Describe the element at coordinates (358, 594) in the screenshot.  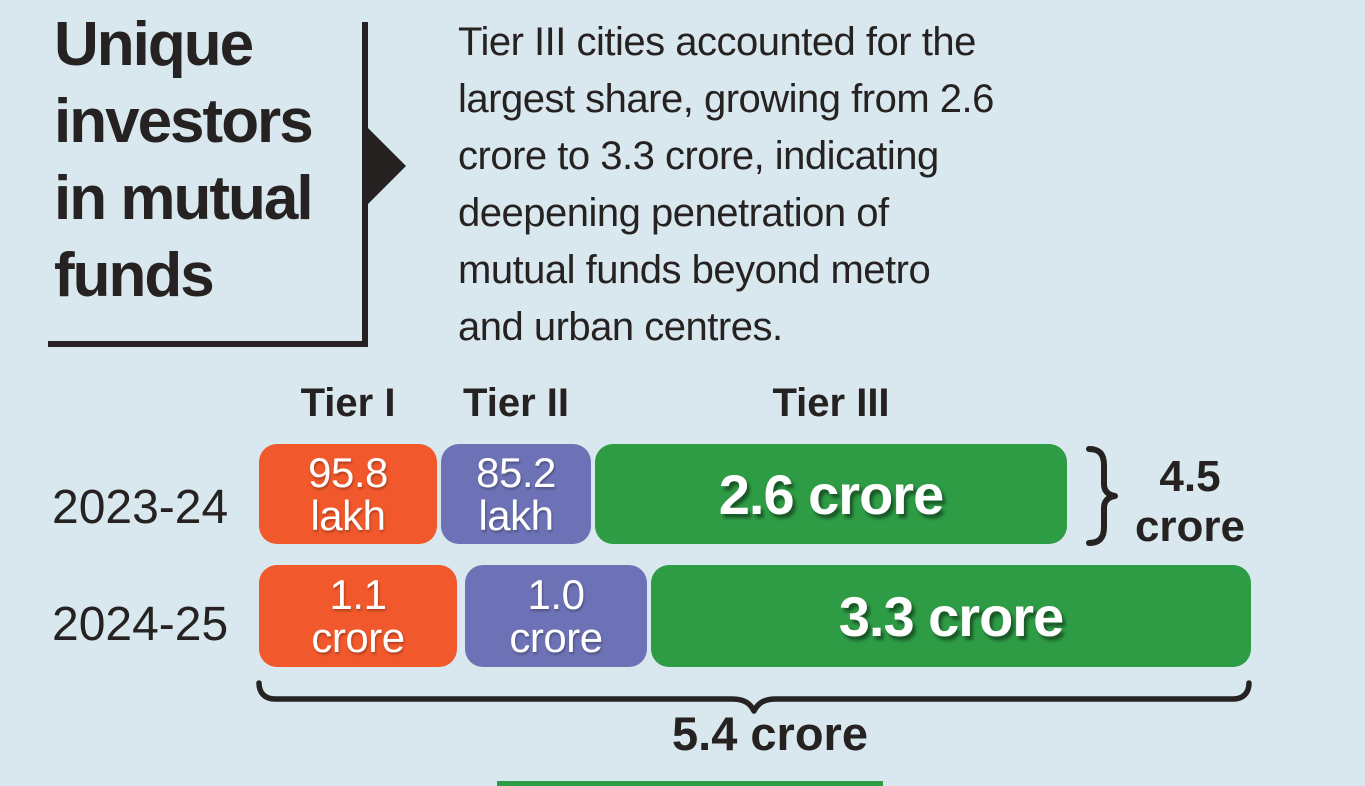
I see `bar-value-number: 1.1` at that location.